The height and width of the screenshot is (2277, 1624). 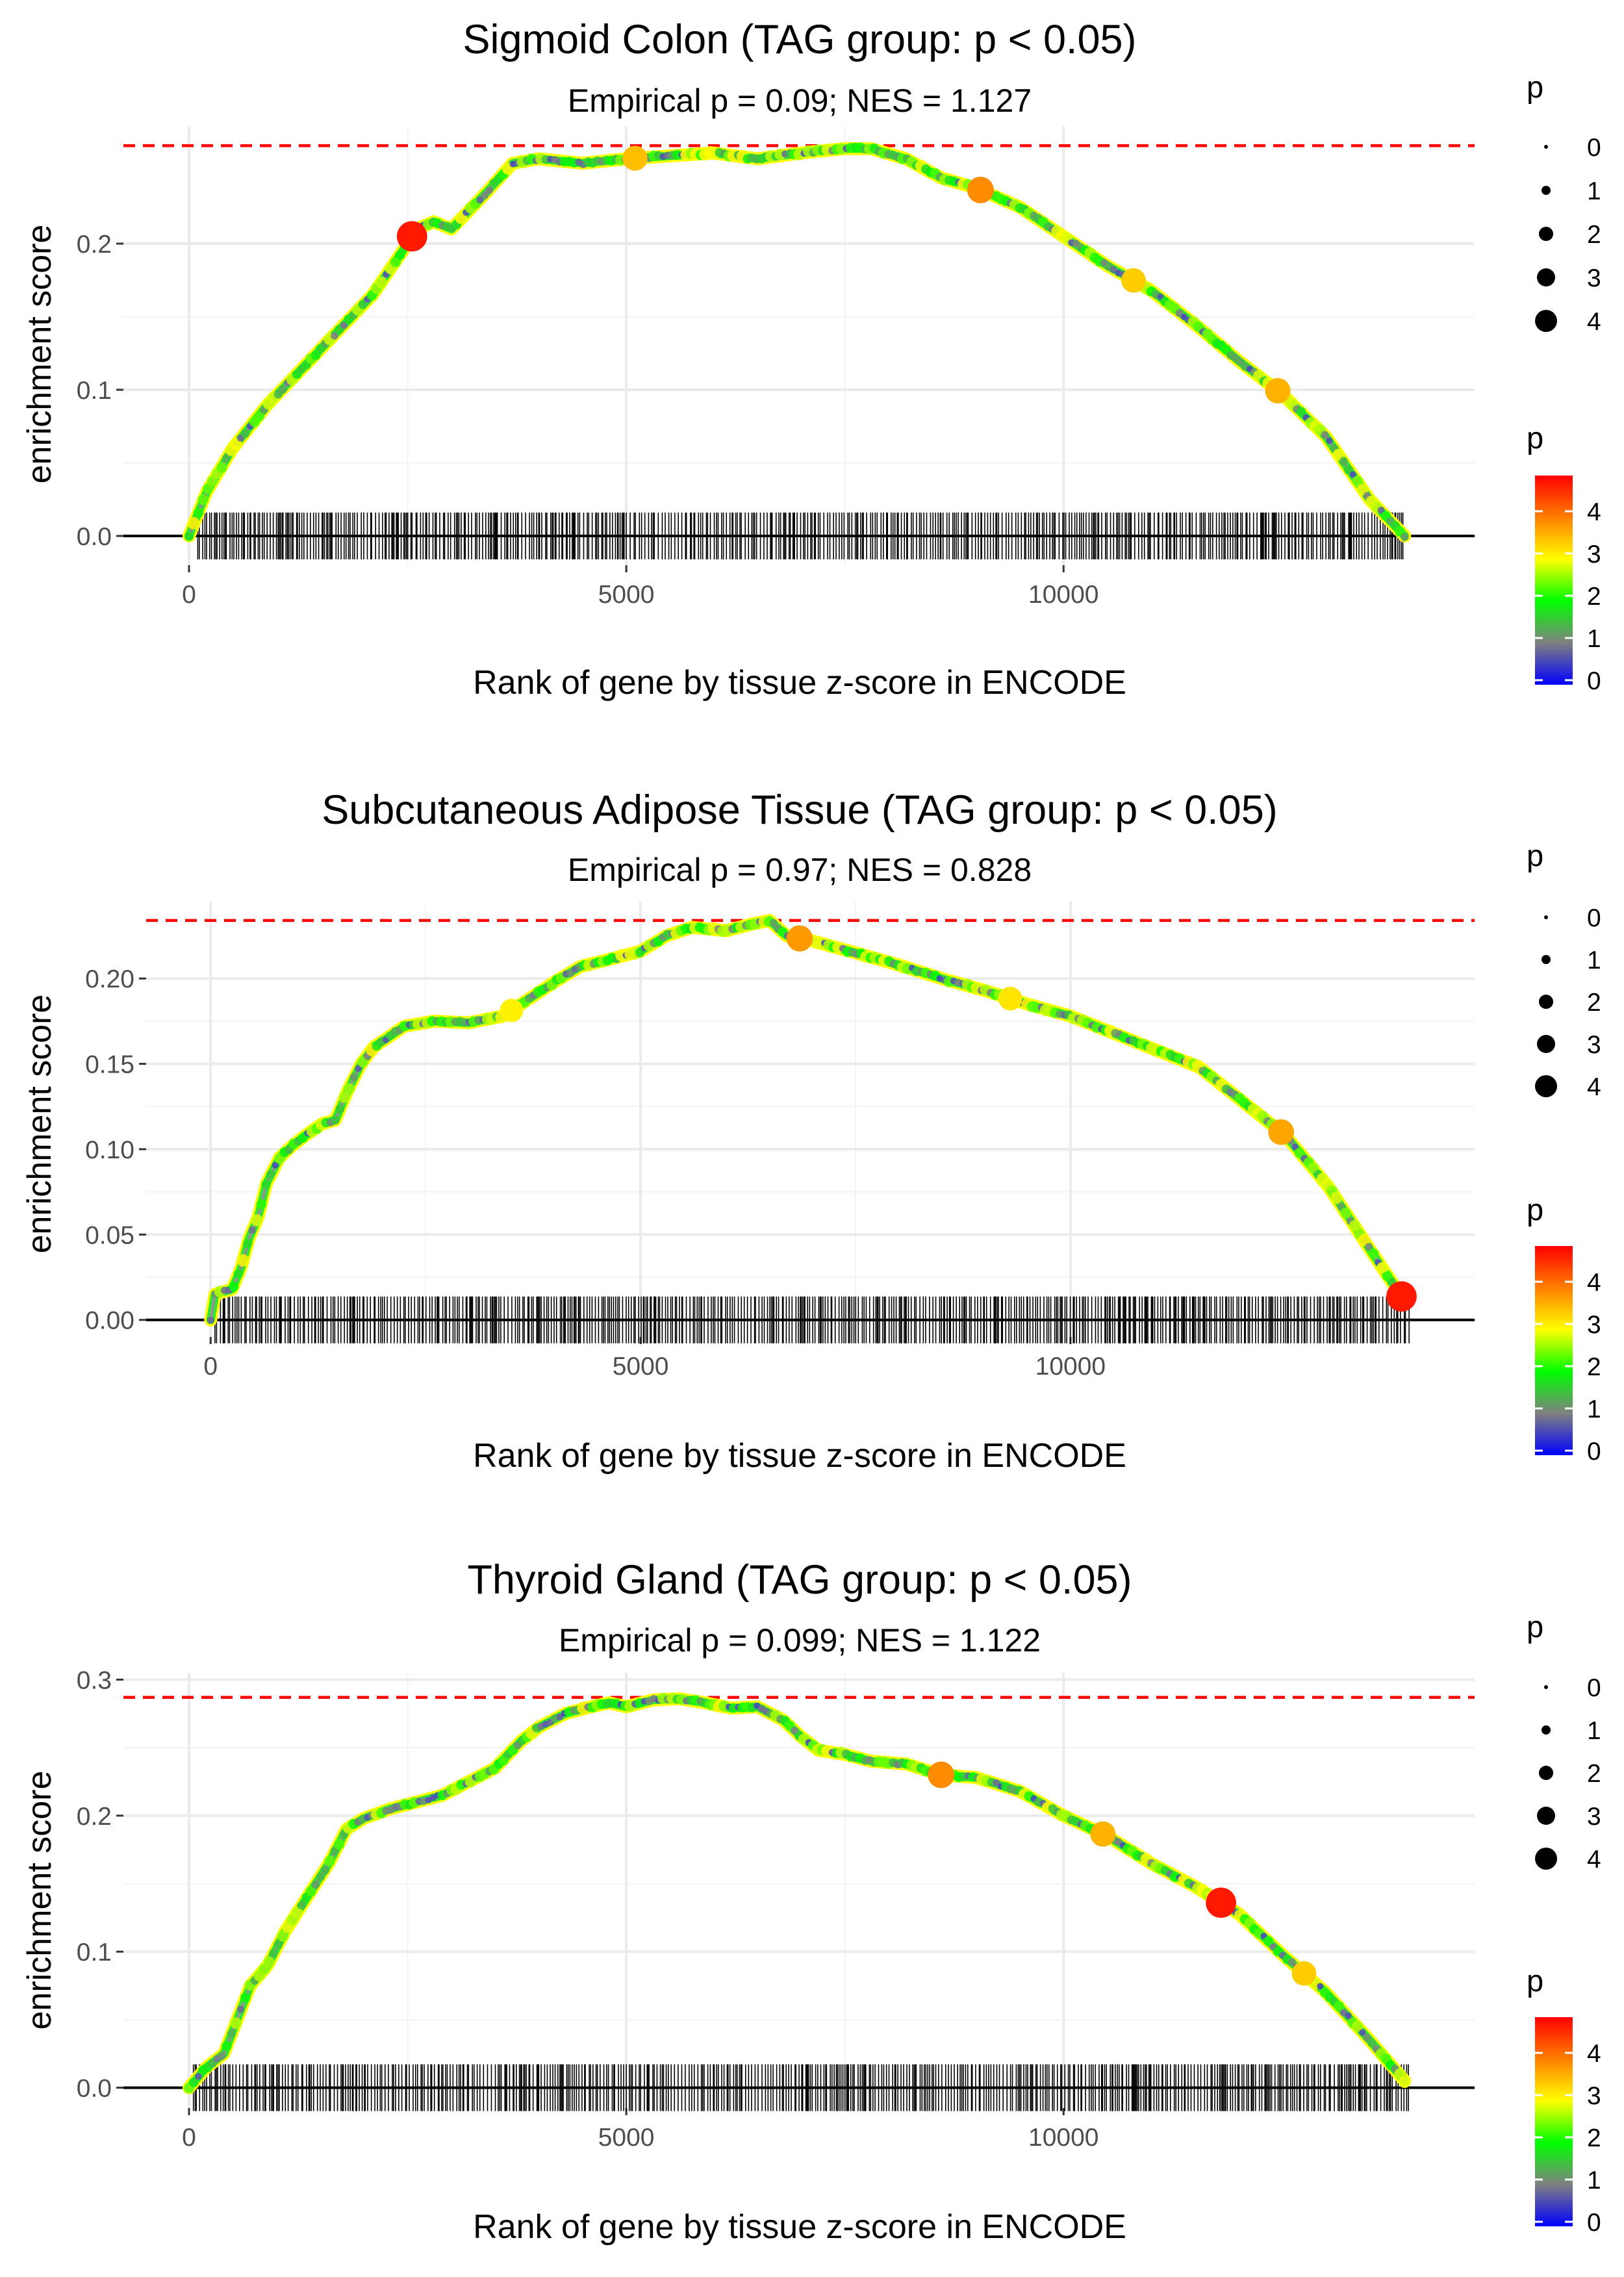 I want to click on panel-title: Sigmoid Colon (TAG group: p < 0.05), so click(x=799, y=40).